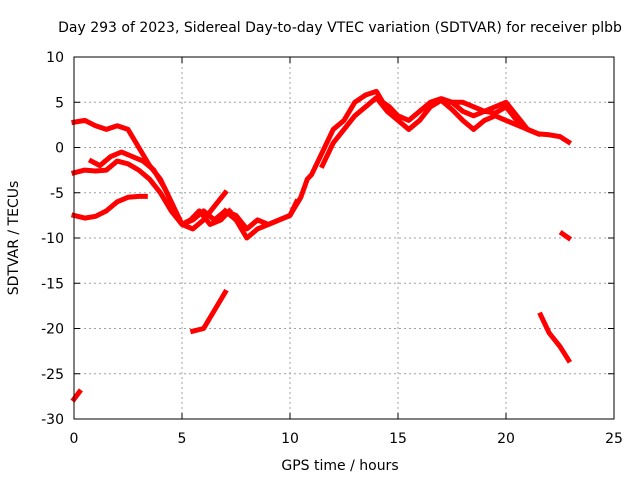 This screenshot has width=640, height=480. What do you see at coordinates (109, 207) in the screenshot?
I see `series-track-d` at bounding box center [109, 207].